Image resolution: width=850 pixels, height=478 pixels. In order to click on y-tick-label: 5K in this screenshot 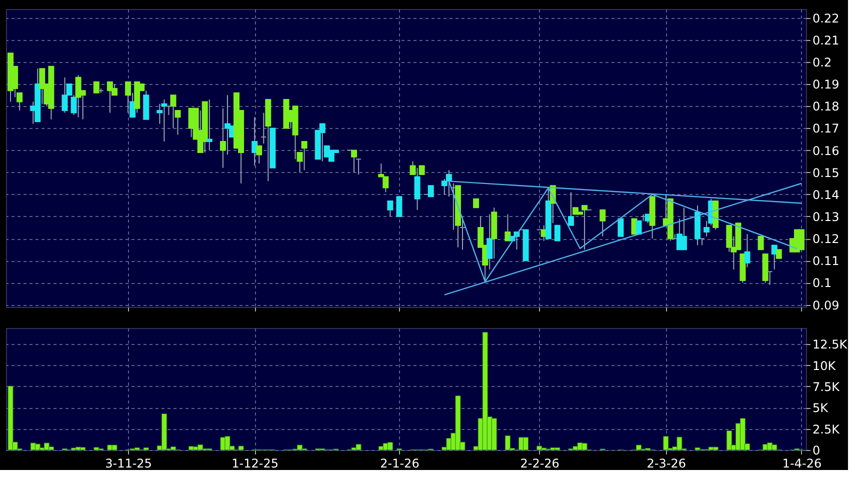, I will do `click(821, 408)`.